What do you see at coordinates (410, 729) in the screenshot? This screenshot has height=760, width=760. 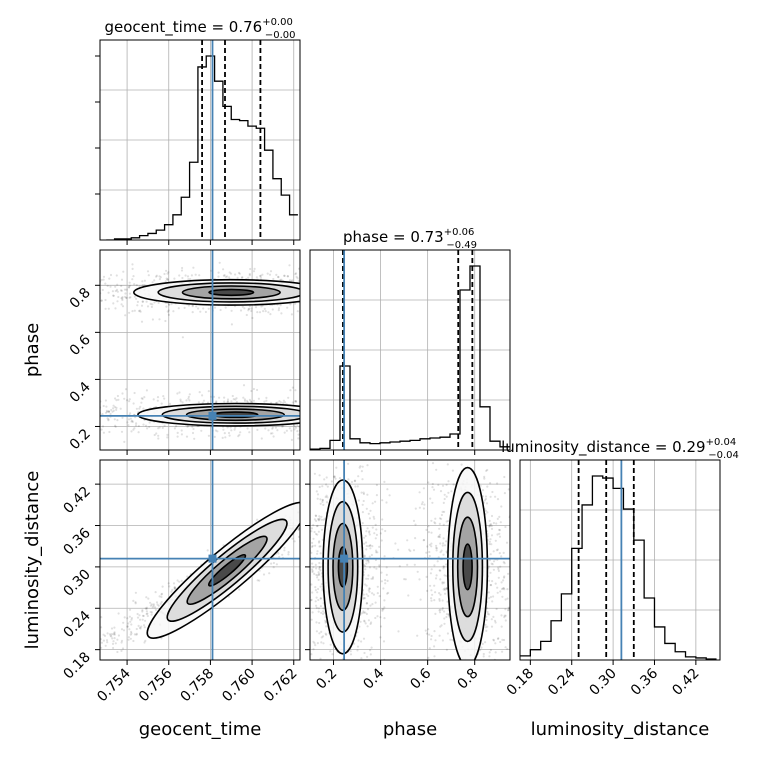 I see `x-axis-label-phase: phase` at bounding box center [410, 729].